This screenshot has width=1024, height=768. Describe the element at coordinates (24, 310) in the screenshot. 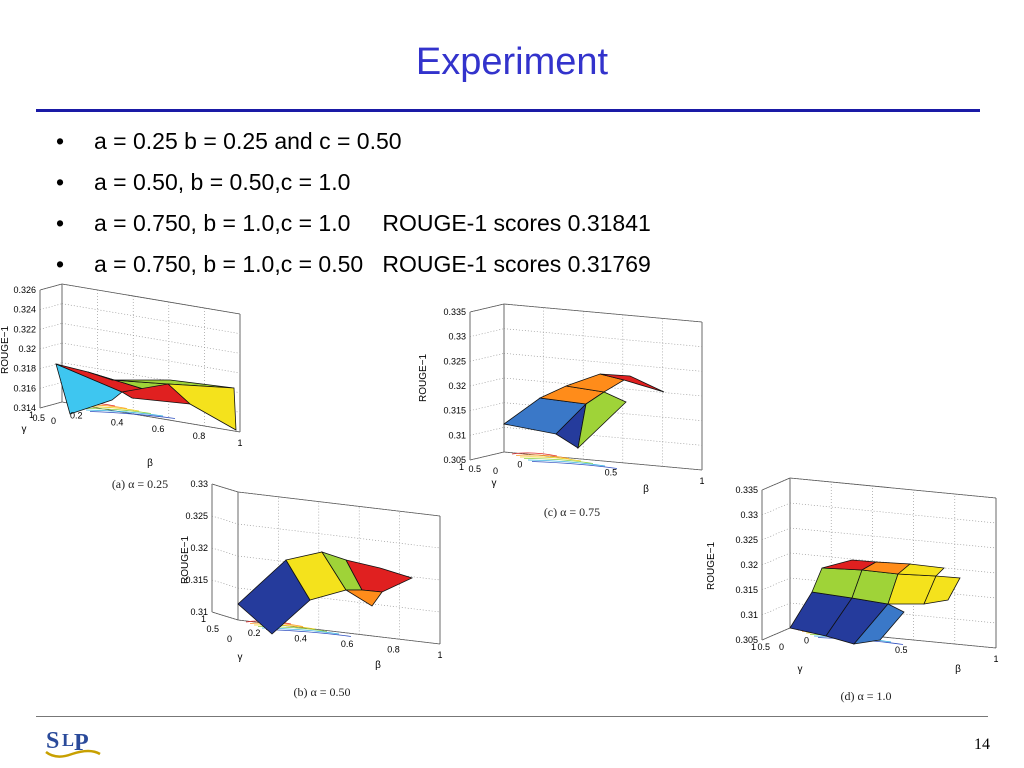

I see `z-tick-label: 0.324` at that location.